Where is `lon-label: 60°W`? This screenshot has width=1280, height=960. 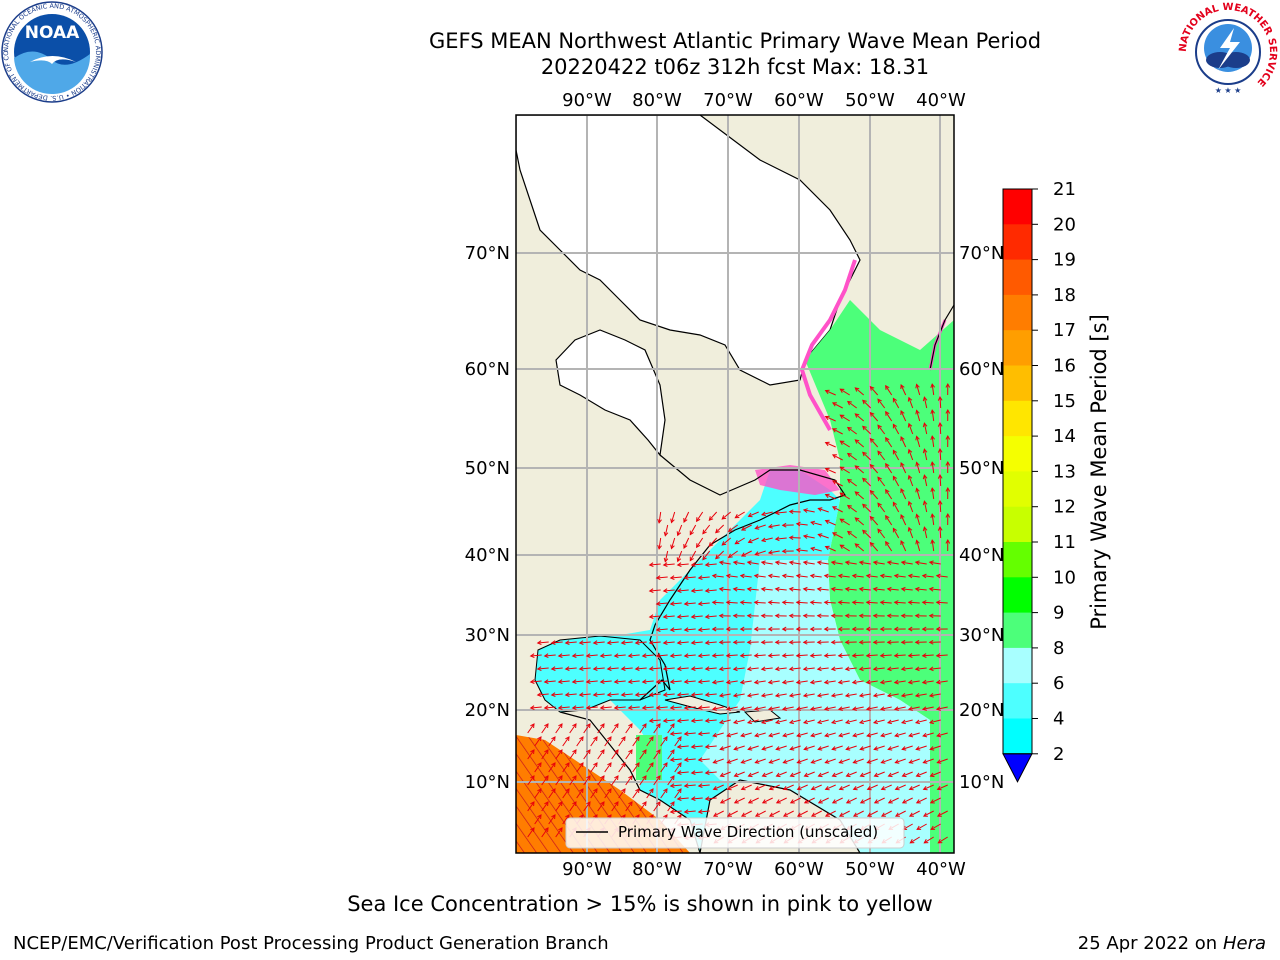
lon-label: 60°W is located at coordinates (799, 869).